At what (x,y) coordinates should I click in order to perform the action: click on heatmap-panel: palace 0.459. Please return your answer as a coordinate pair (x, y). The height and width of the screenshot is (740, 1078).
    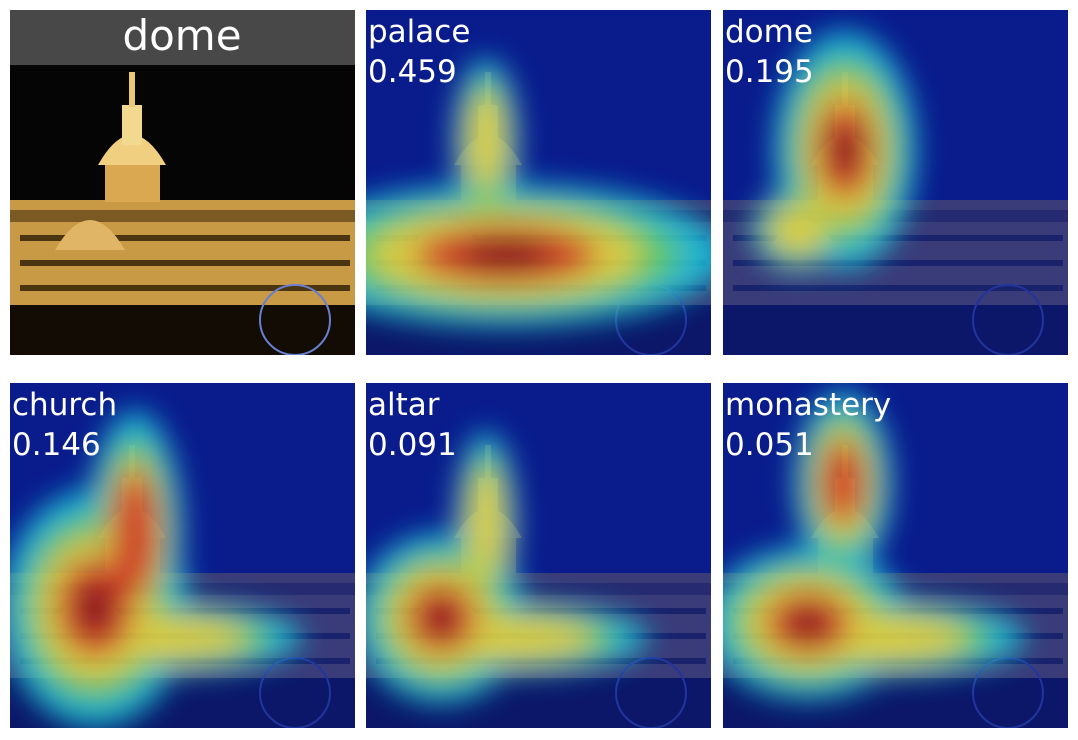
    Looking at the image, I should click on (538, 182).